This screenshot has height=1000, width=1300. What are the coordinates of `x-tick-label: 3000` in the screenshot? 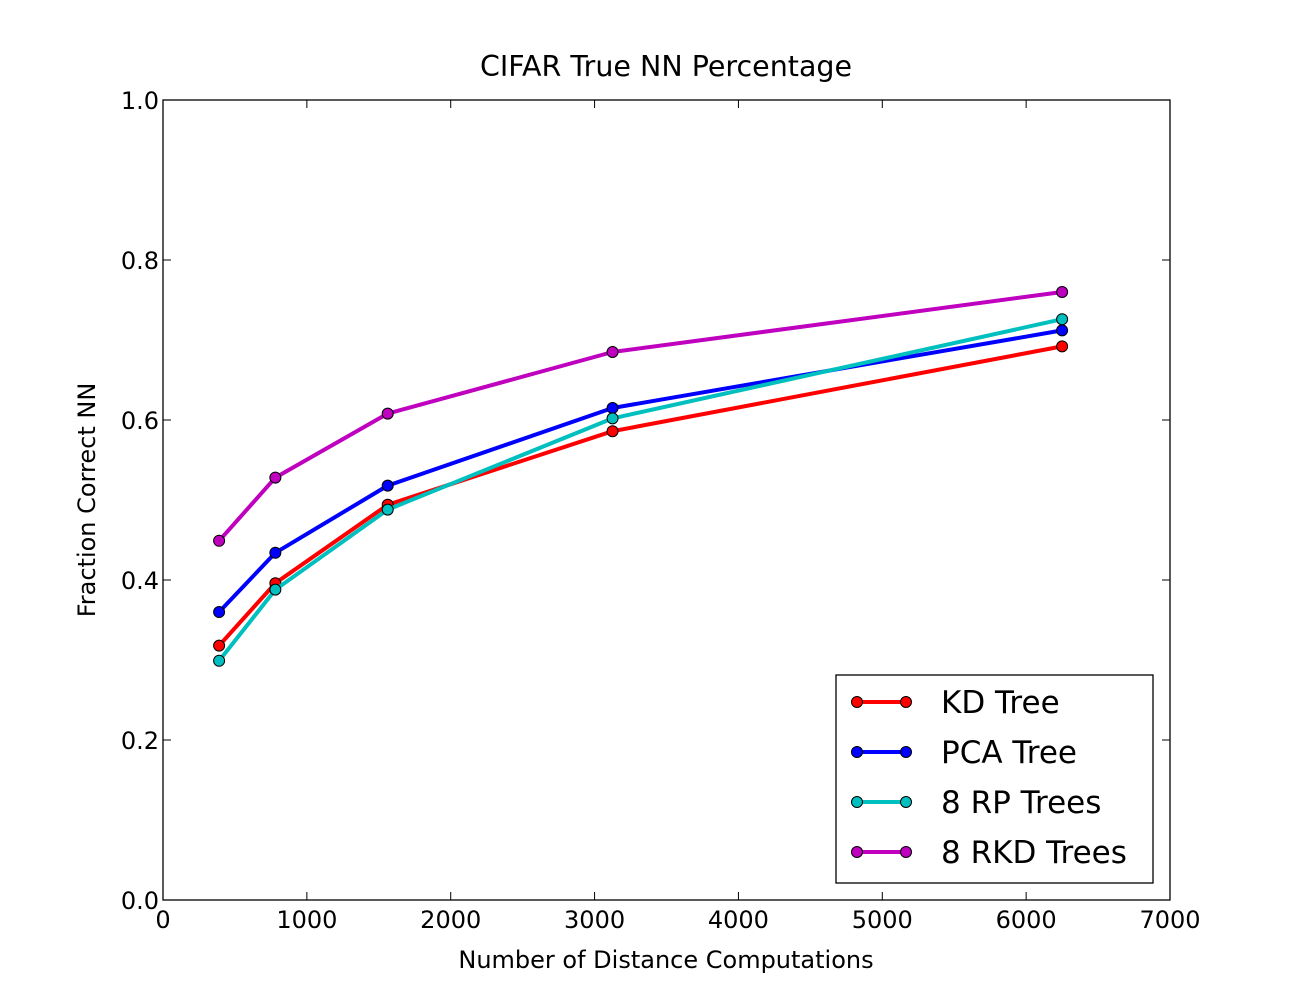 It's located at (594, 920).